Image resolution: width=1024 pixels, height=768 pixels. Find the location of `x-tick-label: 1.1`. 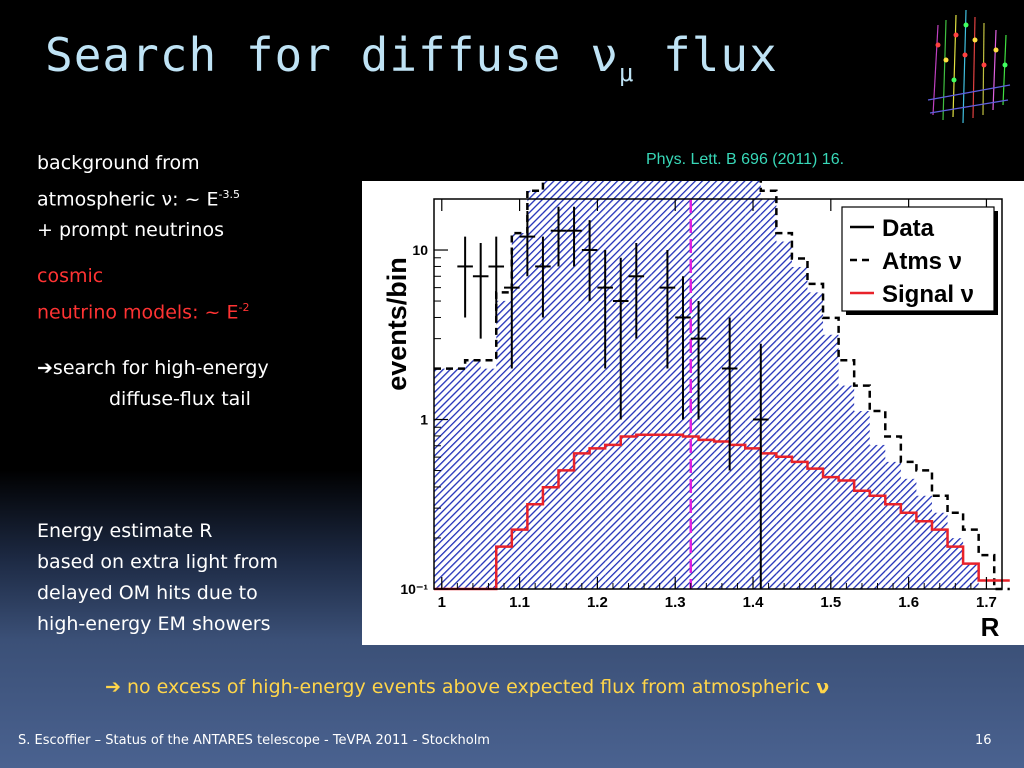

x-tick-label: 1.1 is located at coordinates (519, 602).